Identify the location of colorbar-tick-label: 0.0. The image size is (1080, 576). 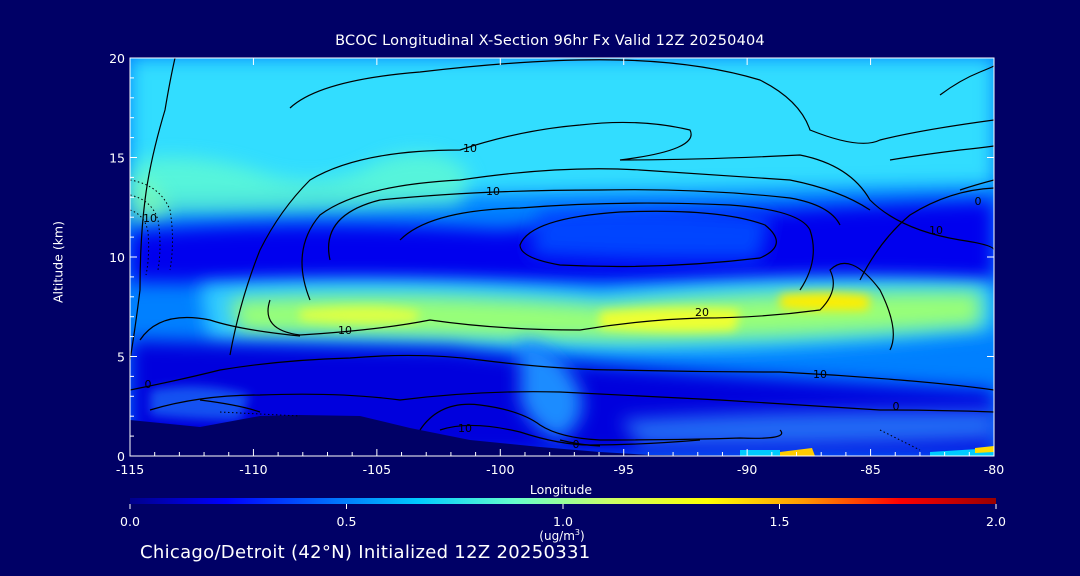
(130, 521).